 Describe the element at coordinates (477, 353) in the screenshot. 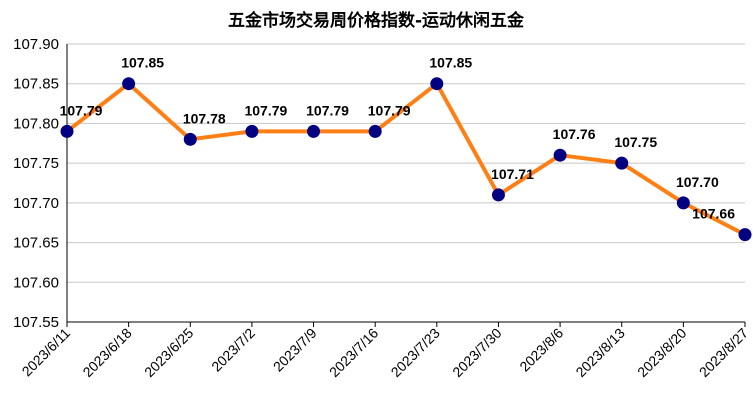

I see `x-tick-label: 2023/7/30` at that location.